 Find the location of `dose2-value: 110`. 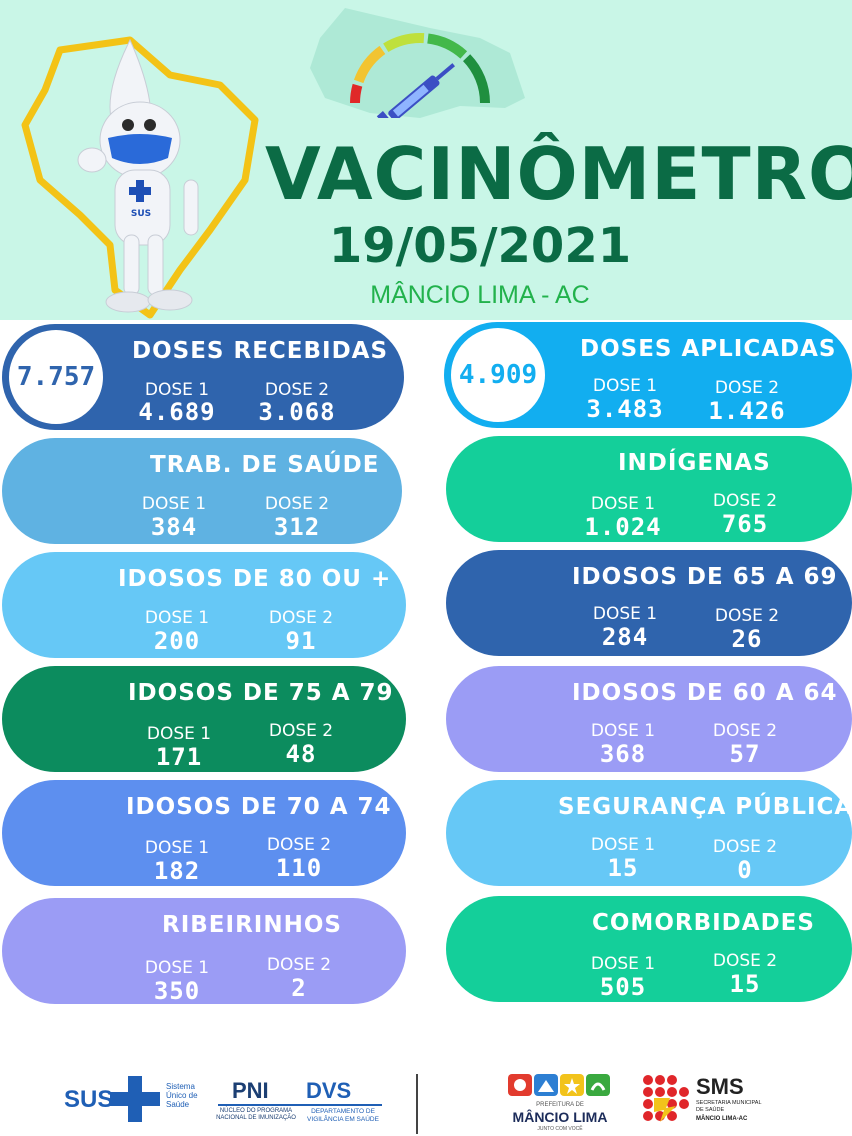

dose2-value: 110 is located at coordinates (299, 868).